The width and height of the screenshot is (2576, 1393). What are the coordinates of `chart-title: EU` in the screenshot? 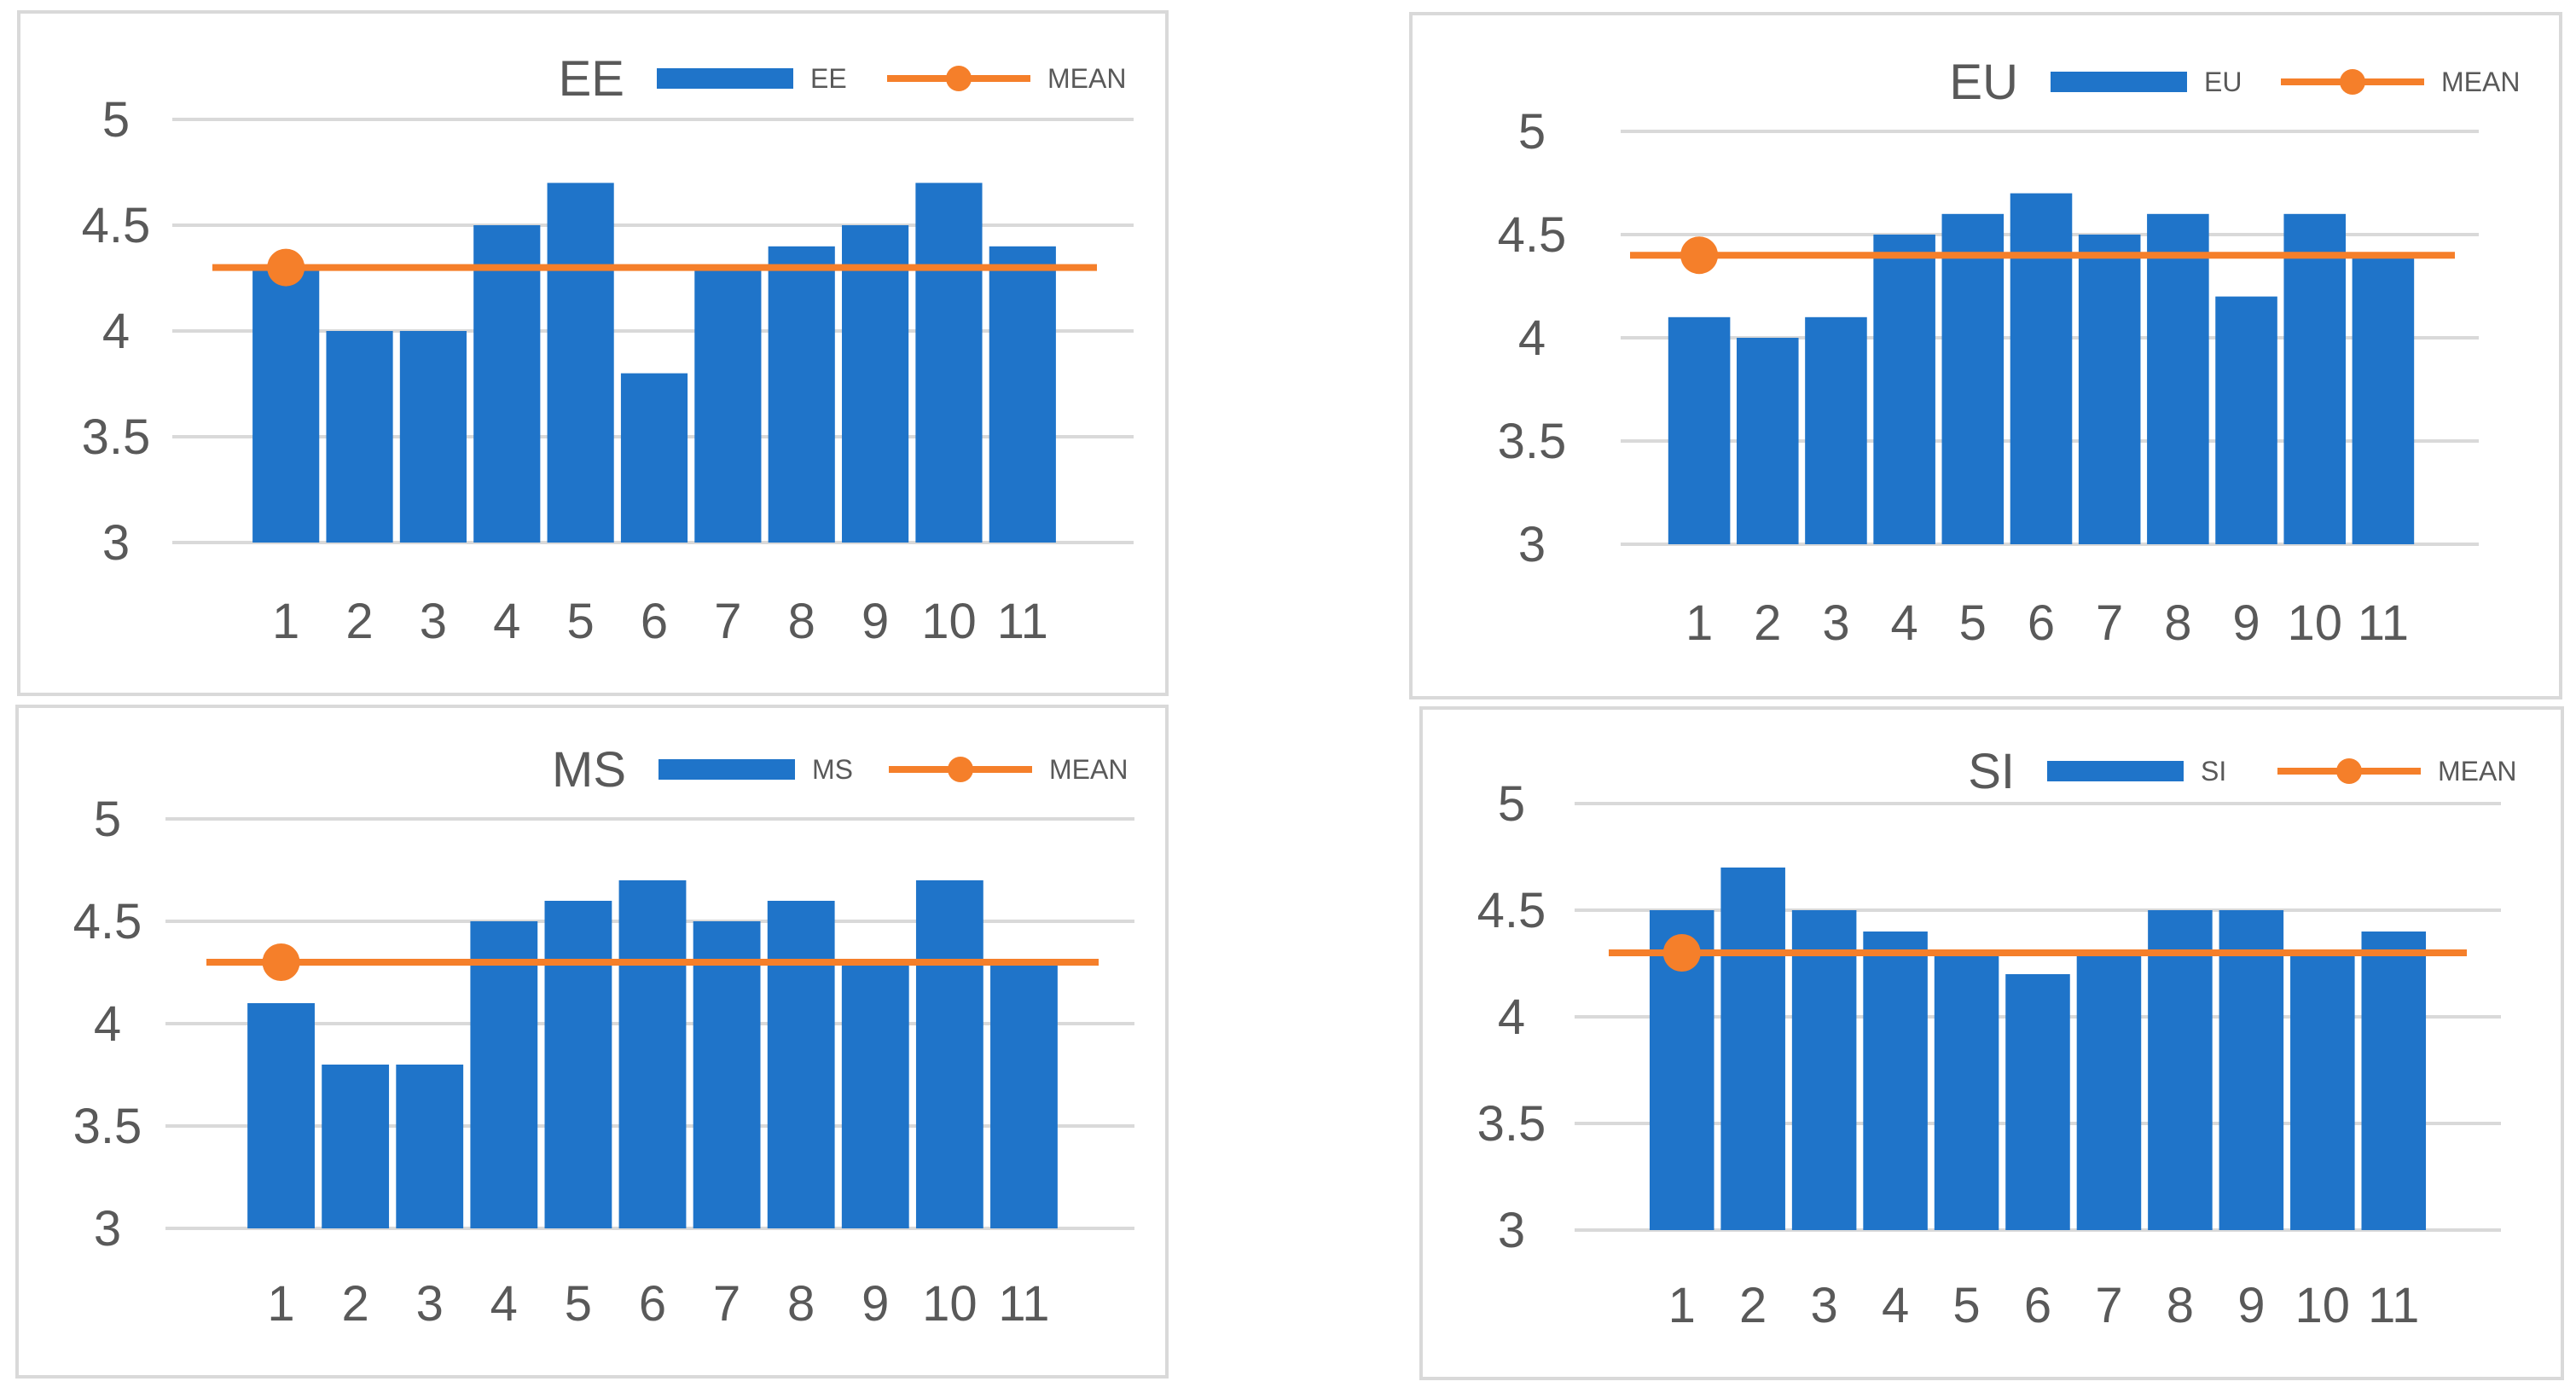 It's located at (1983, 82).